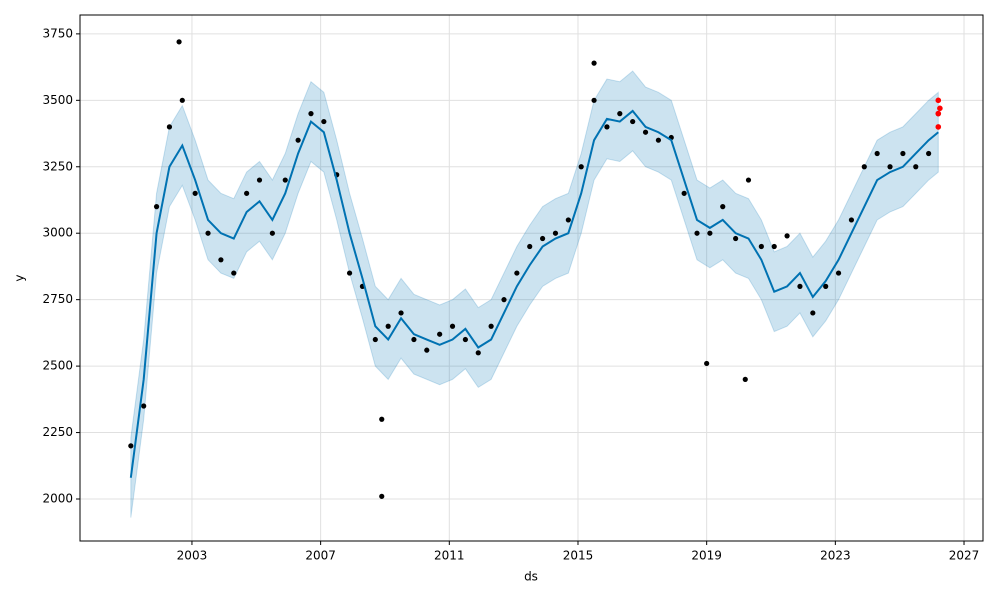 This screenshot has height=600, width=1000. What do you see at coordinates (706, 556) in the screenshot?
I see `x-tick-label: 2019` at bounding box center [706, 556].